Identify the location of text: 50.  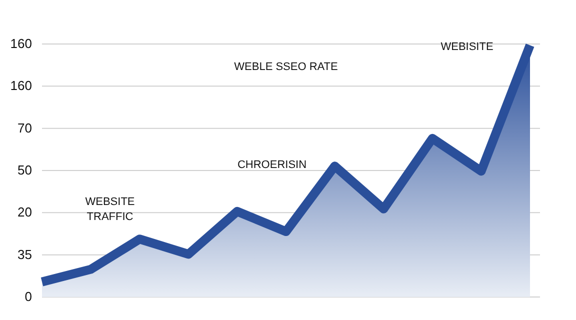
(25, 170).